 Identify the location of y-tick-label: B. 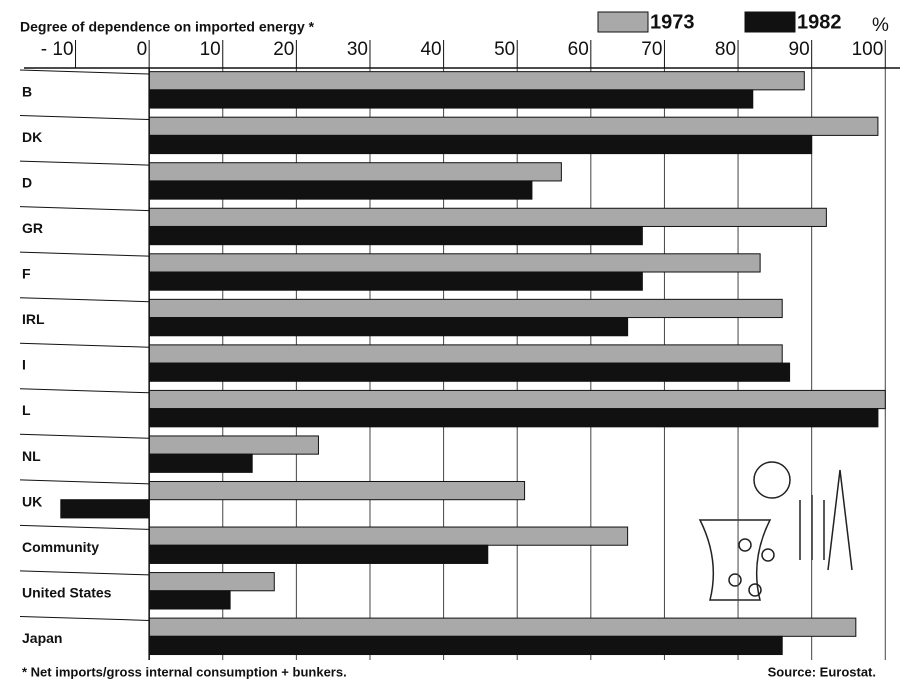
(27, 91).